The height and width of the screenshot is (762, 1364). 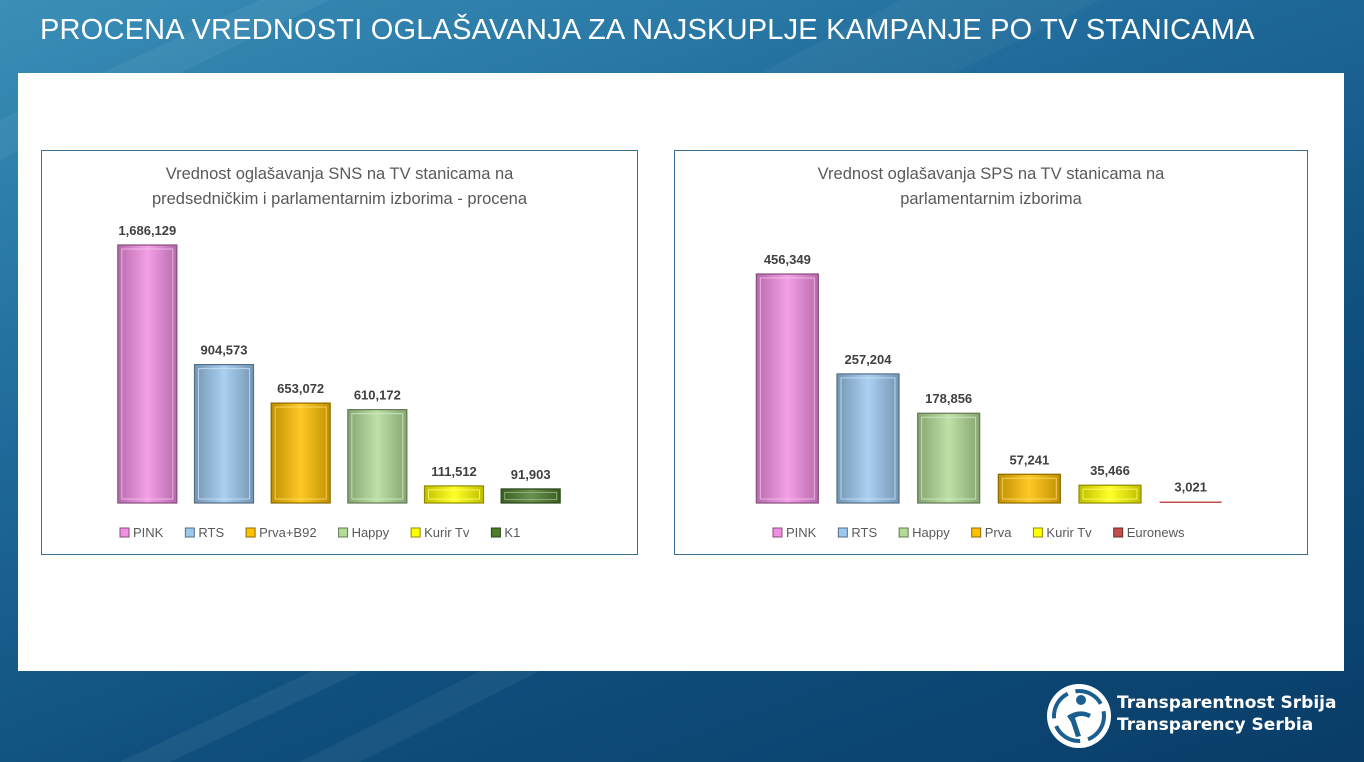 I want to click on data-label-rts: 257,204, so click(x=869, y=359).